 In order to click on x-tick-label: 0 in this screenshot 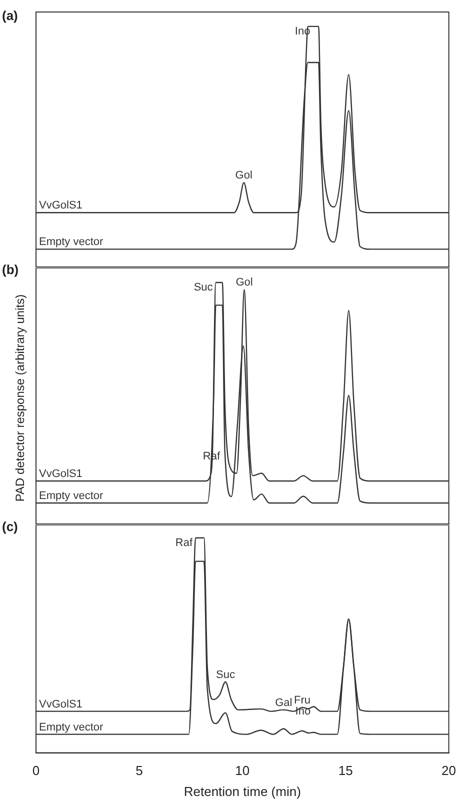, I will do `click(36, 770)`.